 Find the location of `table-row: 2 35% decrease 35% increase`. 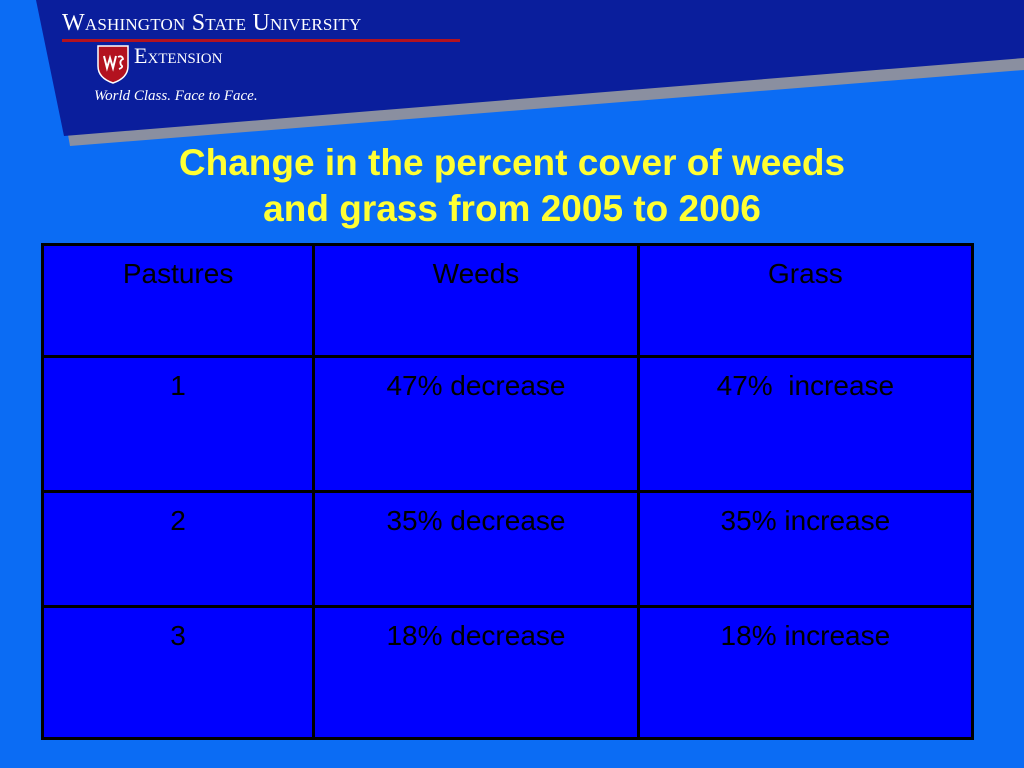

table-row: 2 35% decrease 35% increase is located at coordinates (507, 549).